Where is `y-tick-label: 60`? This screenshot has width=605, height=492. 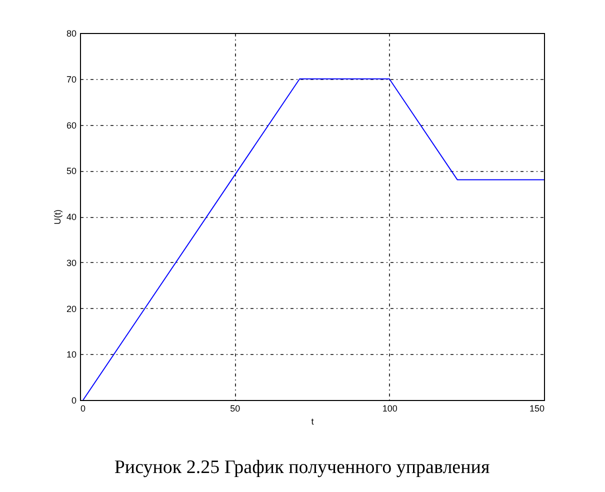
y-tick-label: 60 is located at coordinates (71, 125).